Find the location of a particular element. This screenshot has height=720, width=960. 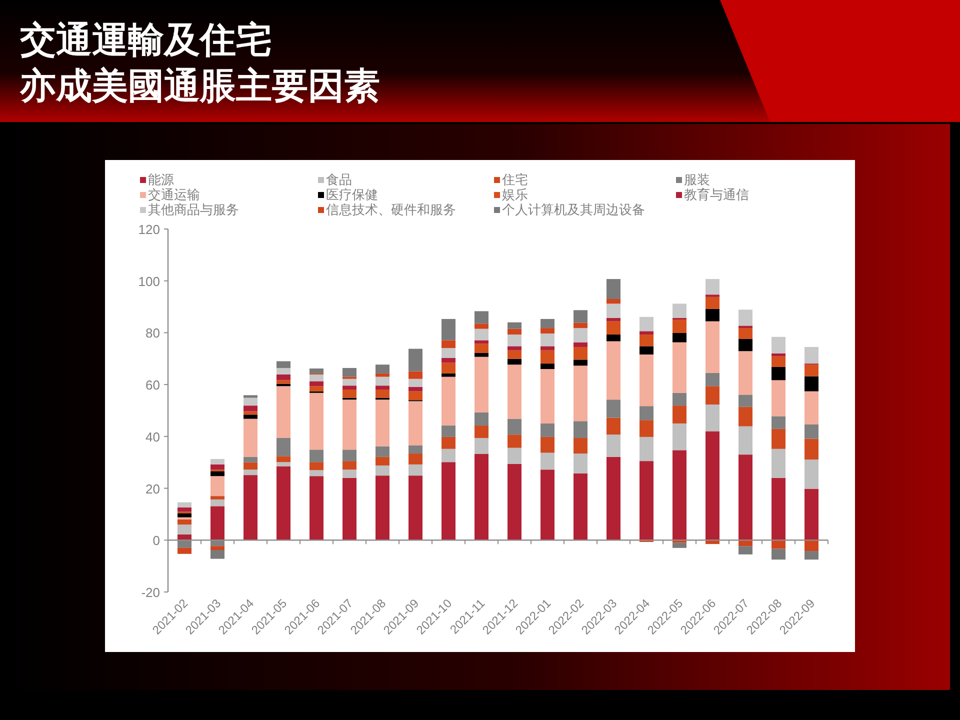

legend-label: 信息技术、硬件和服务 is located at coordinates (391, 209).